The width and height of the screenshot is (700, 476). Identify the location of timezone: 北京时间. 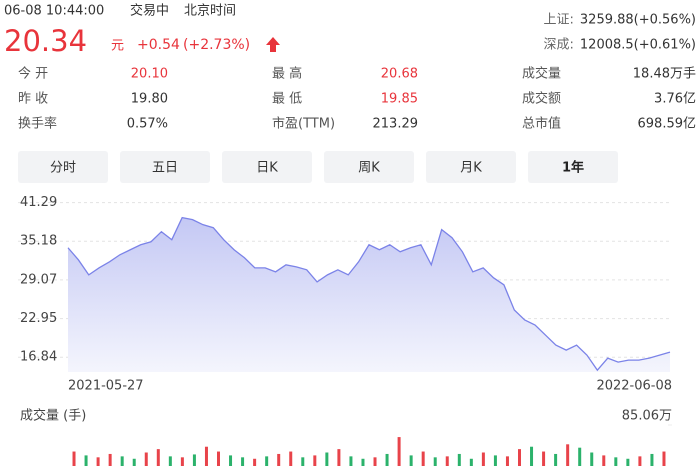
(210, 11).